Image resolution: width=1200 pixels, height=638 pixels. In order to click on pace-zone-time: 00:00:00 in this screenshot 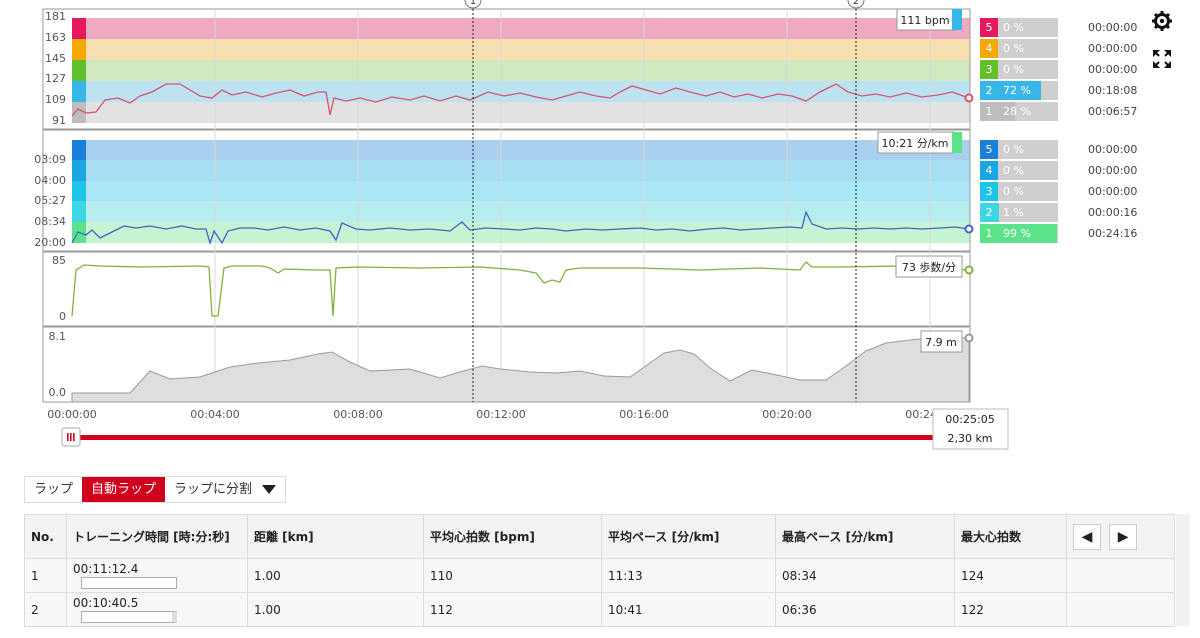, I will do `click(1113, 170)`.